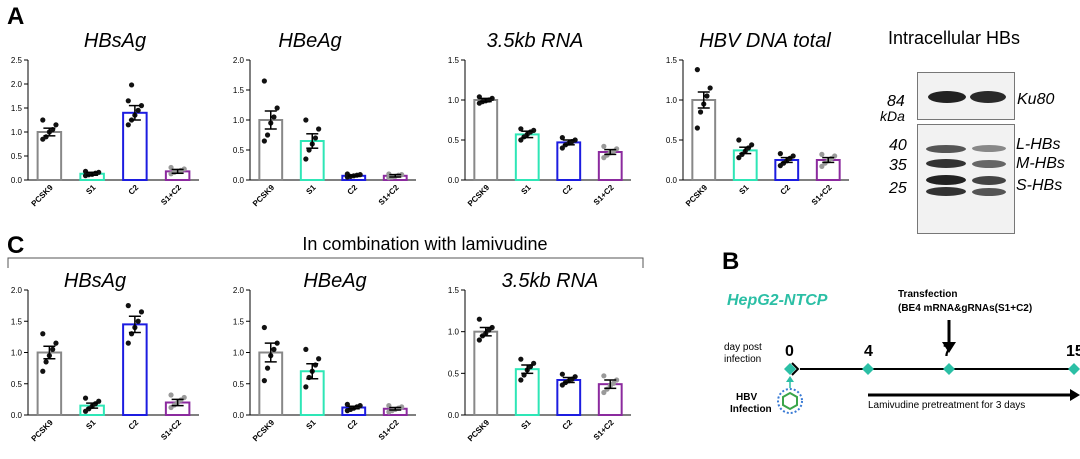 This screenshot has height=459, width=1080. I want to click on l-hbs-label: L-HBs, so click(1038, 144).